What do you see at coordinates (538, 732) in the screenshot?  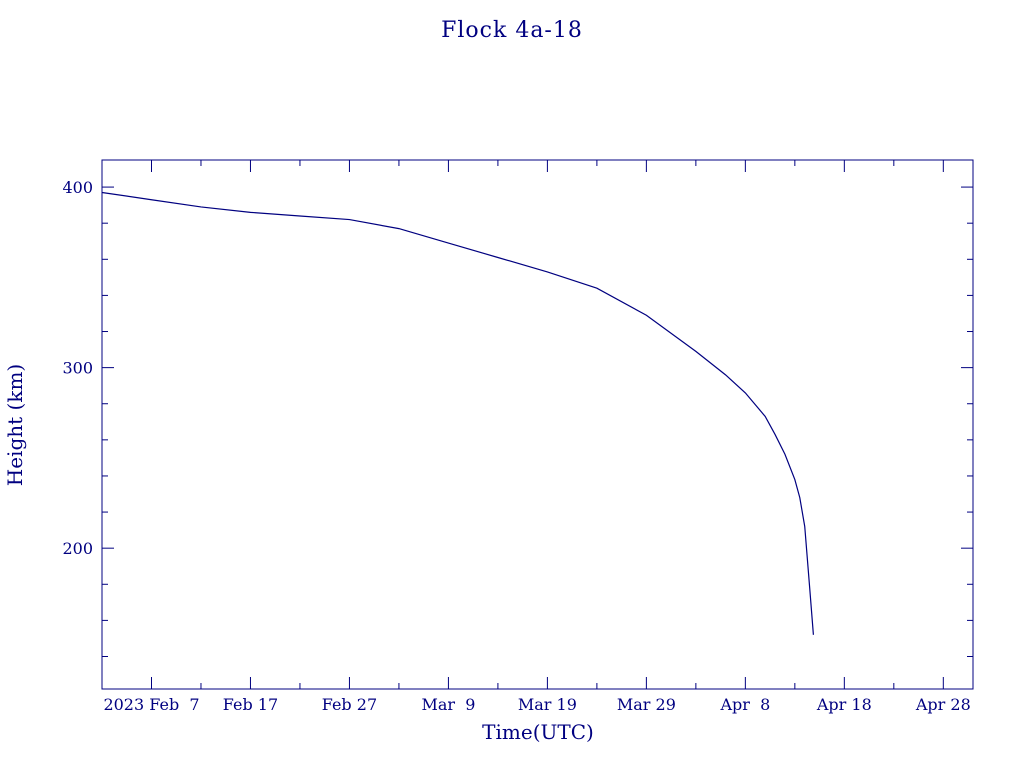 I see `x-axis-label: Time(UTC)` at bounding box center [538, 732].